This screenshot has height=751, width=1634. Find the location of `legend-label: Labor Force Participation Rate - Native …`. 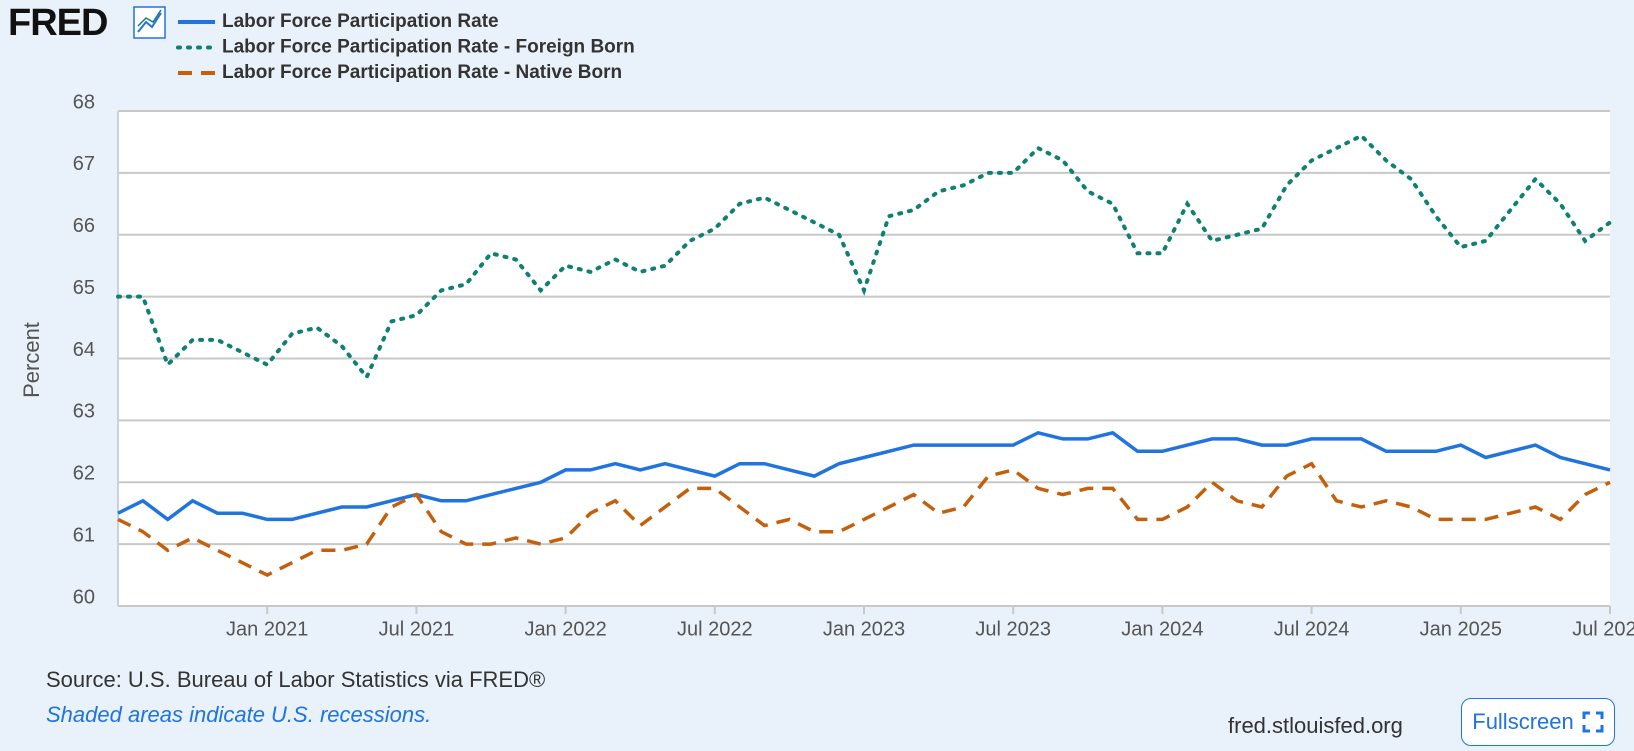

legend-label: Labor Force Participation Rate - Native … is located at coordinates (422, 72).